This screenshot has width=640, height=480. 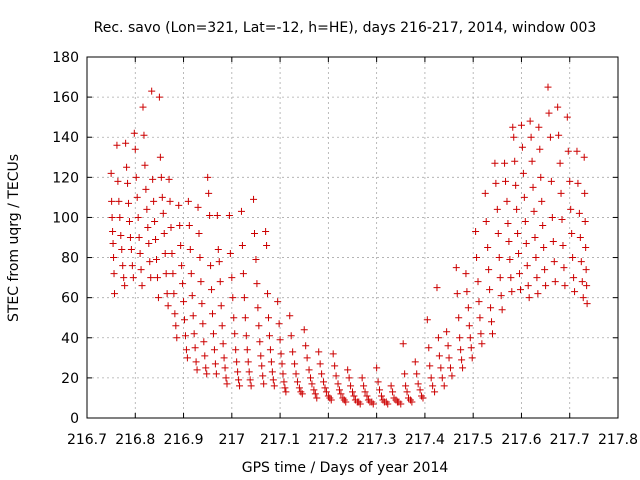 I want to click on x-tick-label: 217, so click(x=231, y=440).